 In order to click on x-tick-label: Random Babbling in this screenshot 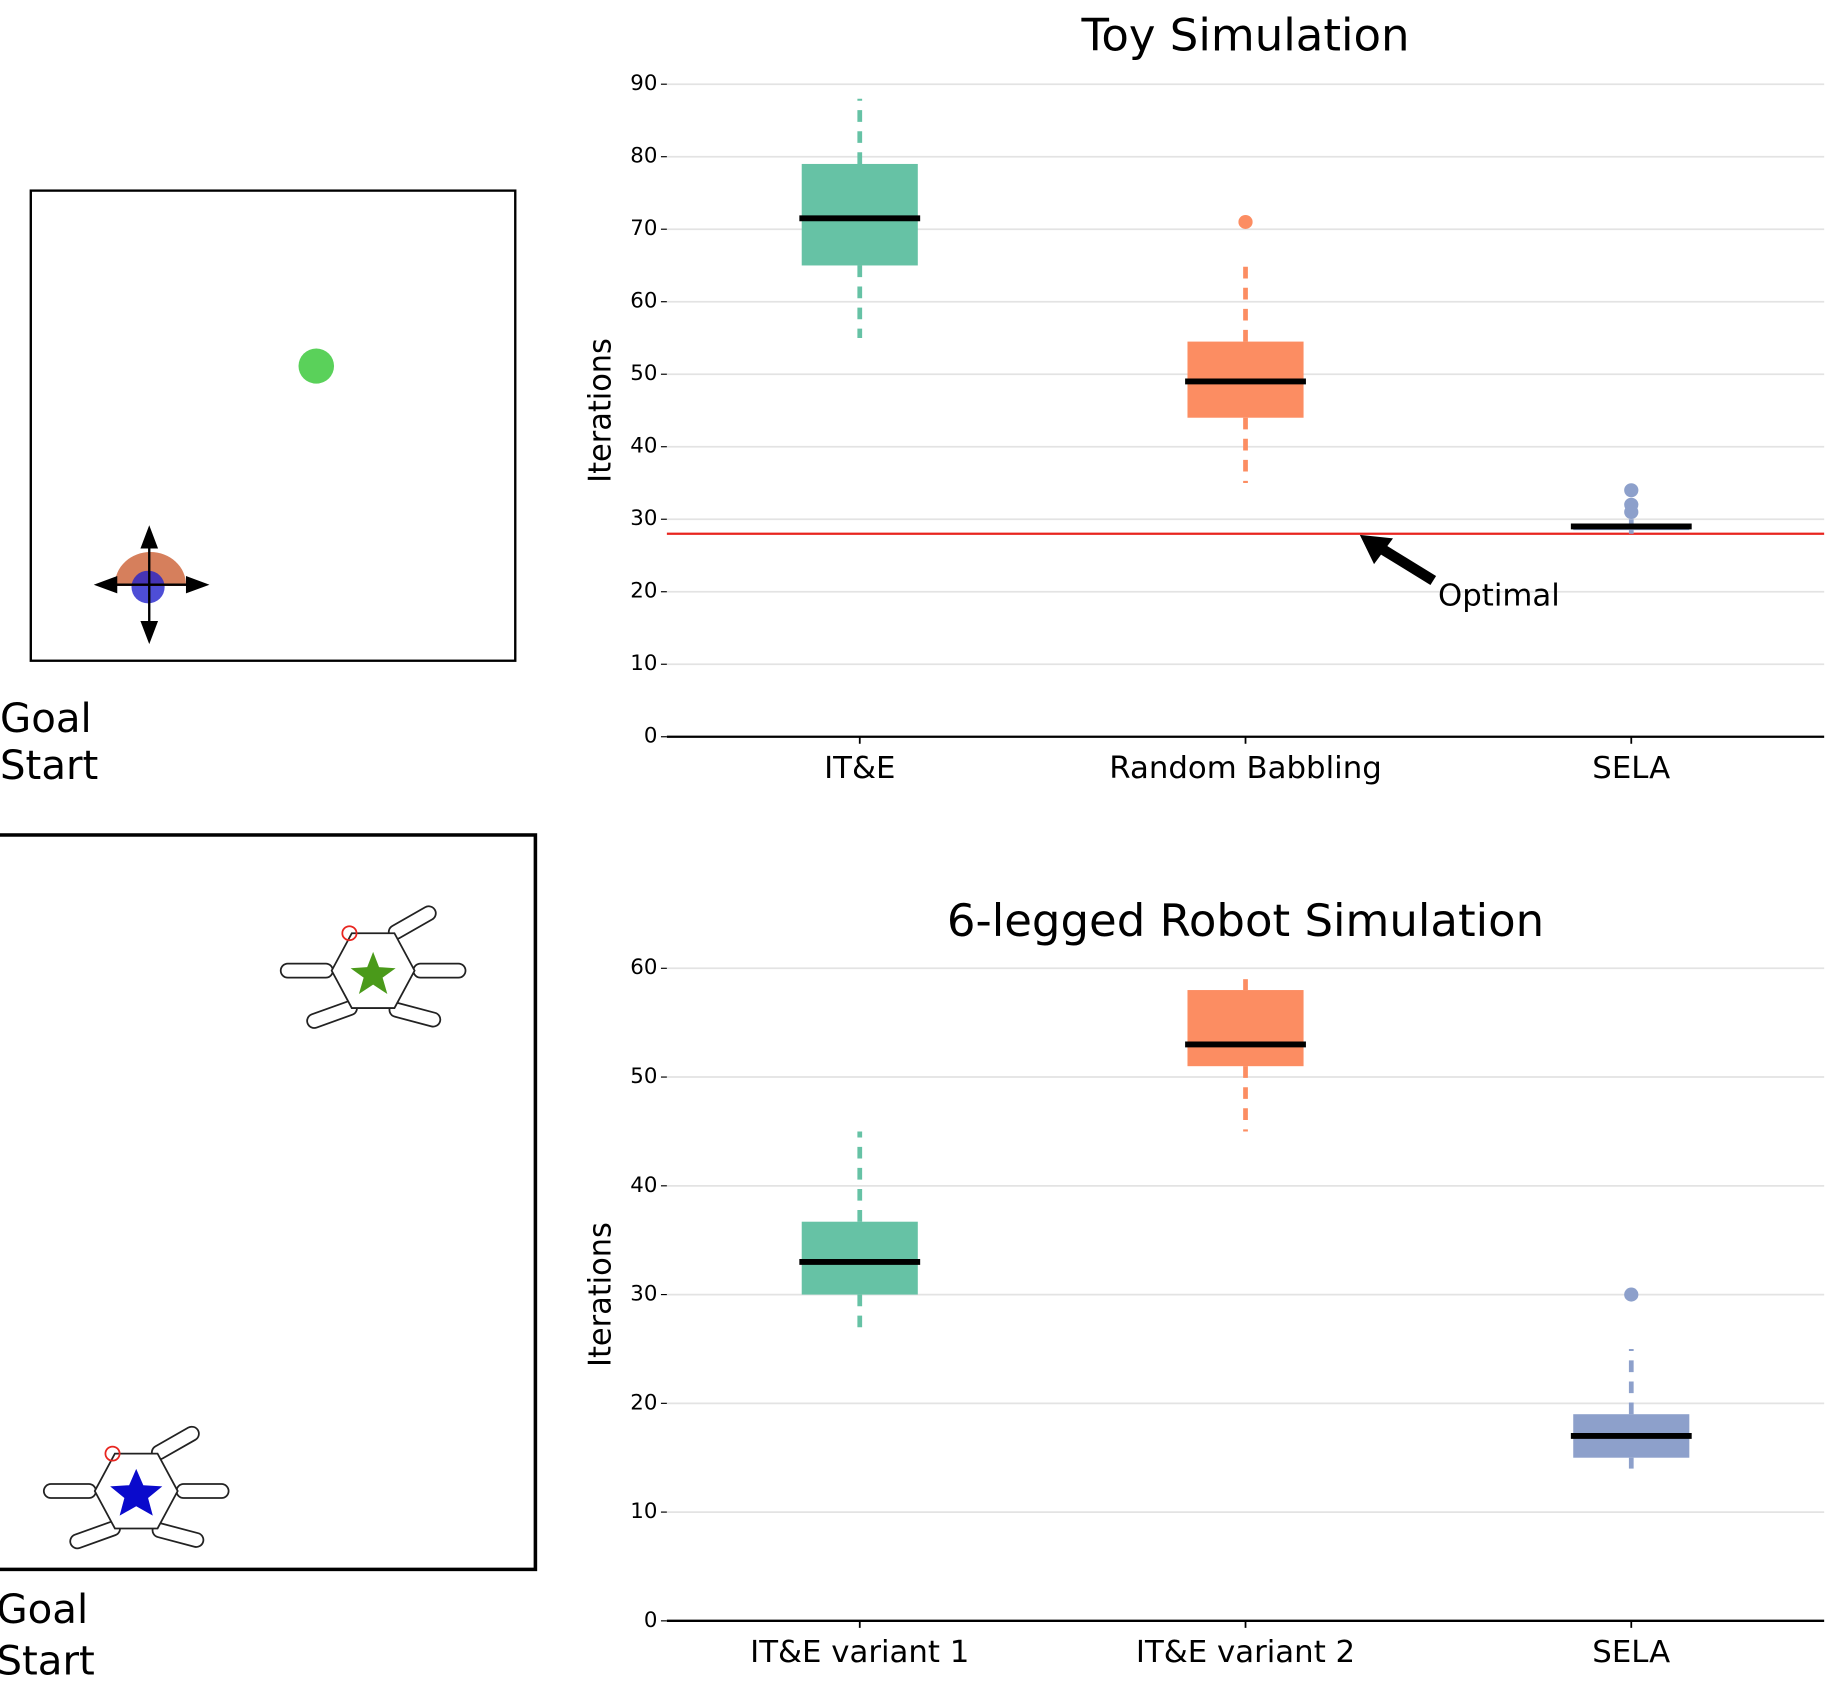, I will do `click(1245, 768)`.